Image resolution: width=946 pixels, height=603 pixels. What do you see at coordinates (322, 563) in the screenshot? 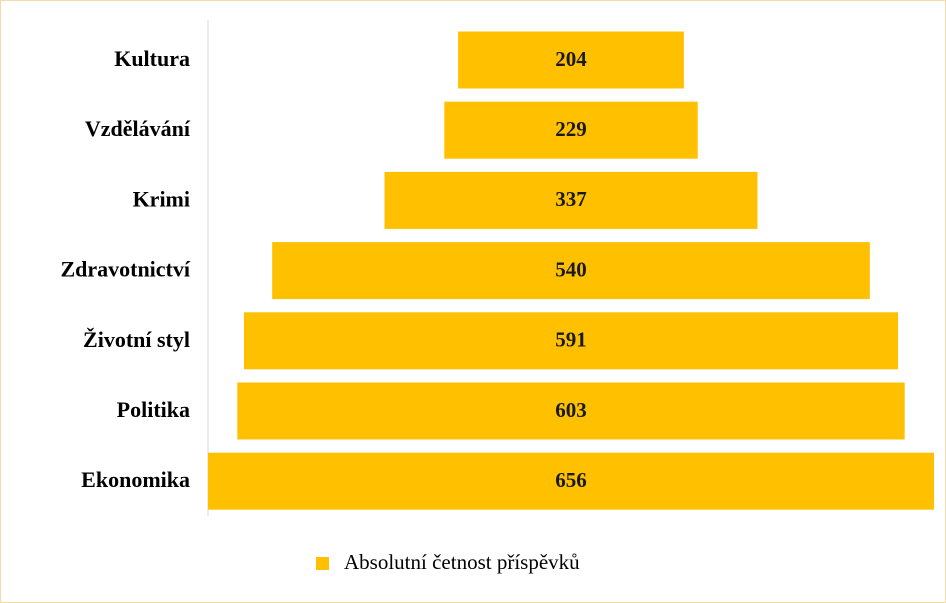
I see `legend-swatch` at bounding box center [322, 563].